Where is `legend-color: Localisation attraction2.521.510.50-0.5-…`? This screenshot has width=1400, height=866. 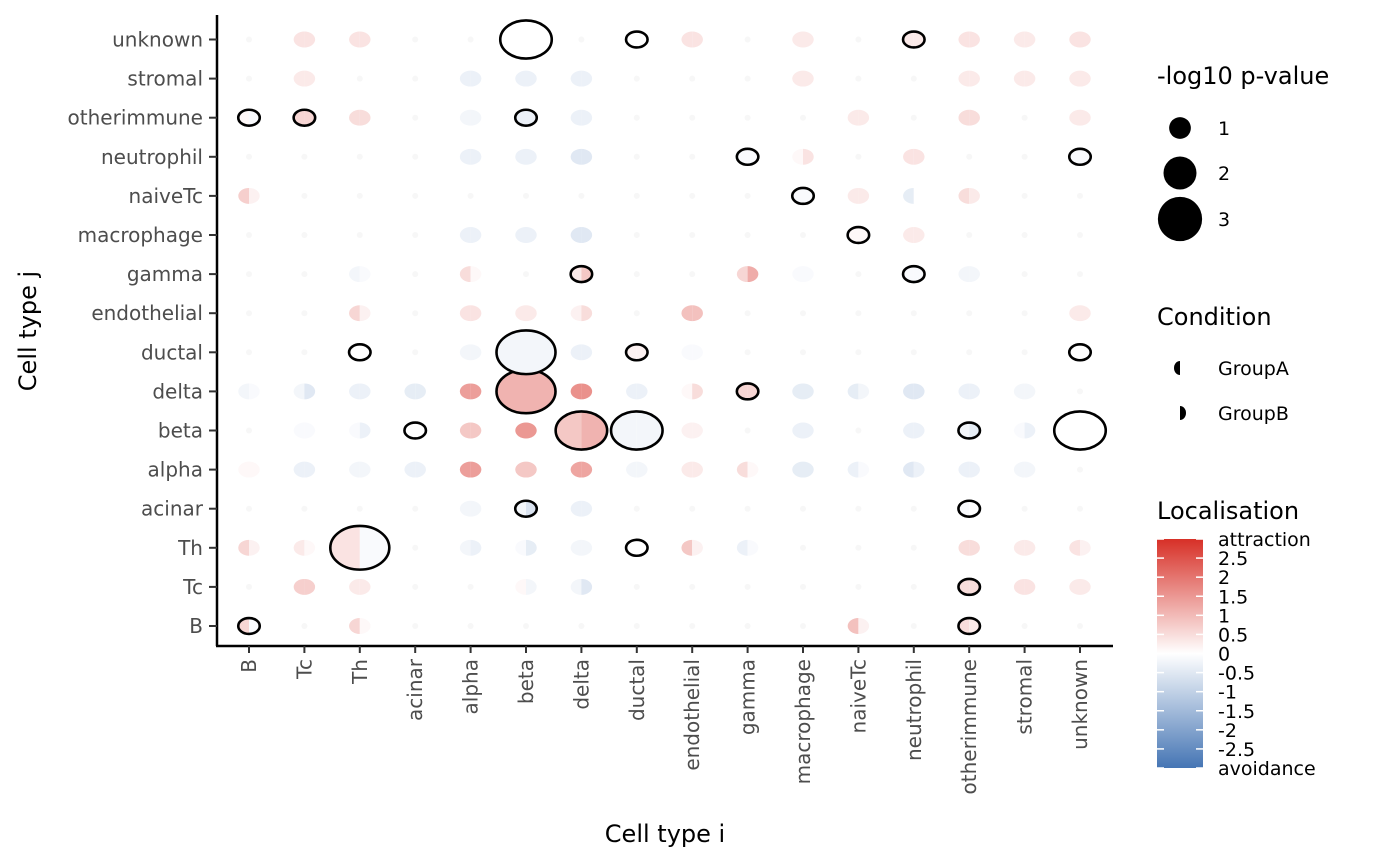 legend-color: Localisation attraction2.521.510.50-0.5-… is located at coordinates (1236, 638).